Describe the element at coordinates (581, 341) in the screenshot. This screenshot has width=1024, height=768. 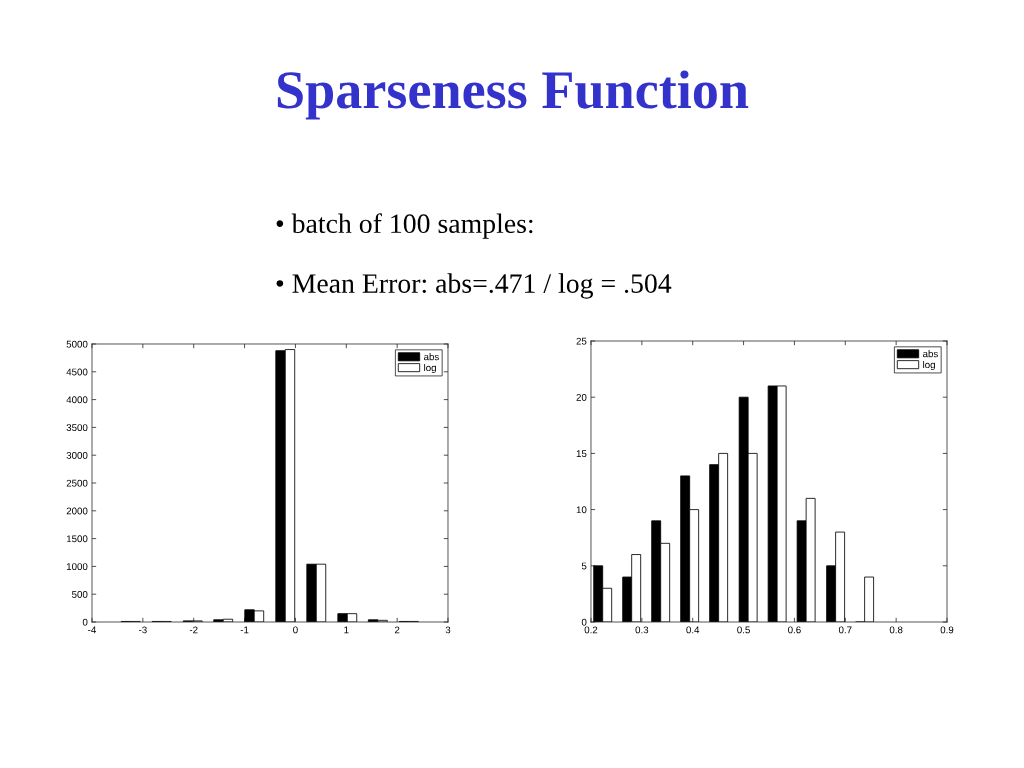
I see `y-tick-label: 25` at that location.